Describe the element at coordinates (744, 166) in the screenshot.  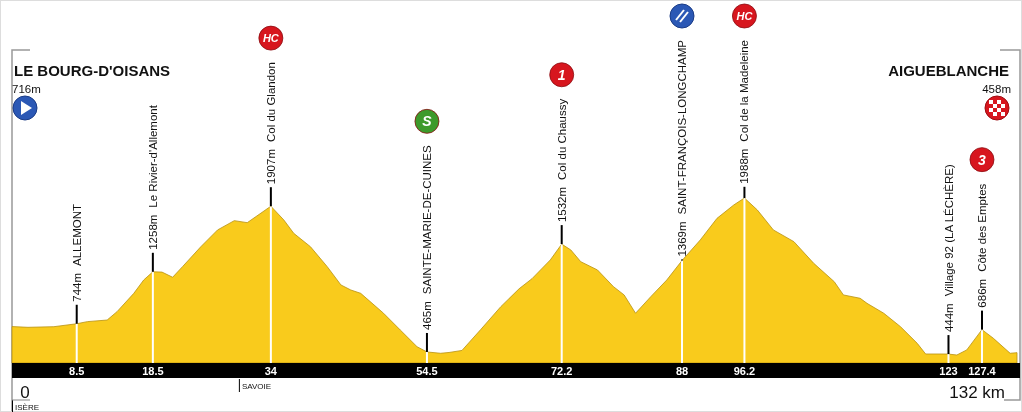
I see `data-label: 1988m` at that location.